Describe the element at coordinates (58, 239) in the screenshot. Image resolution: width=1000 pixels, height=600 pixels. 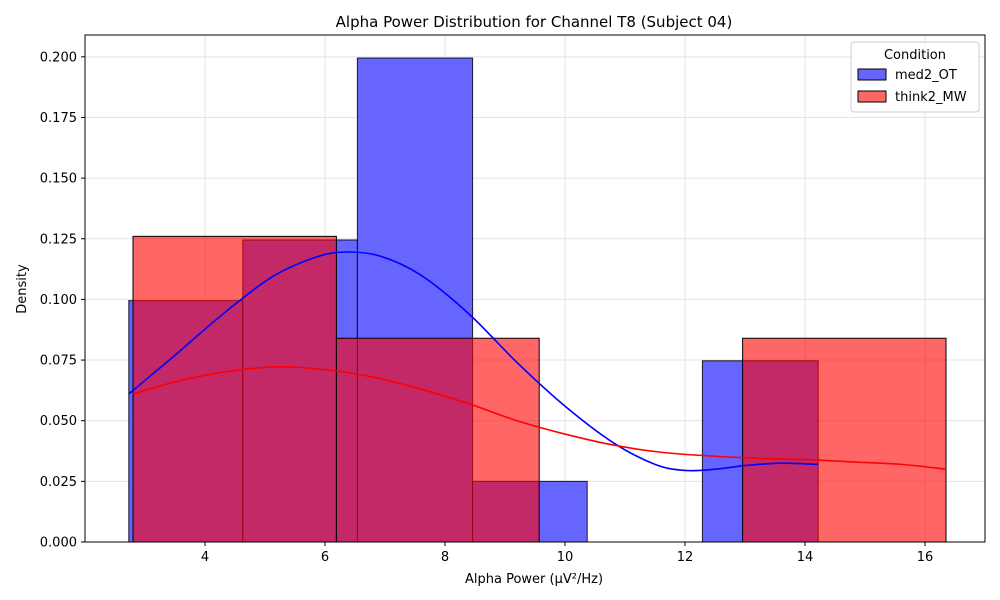
I see `y-tick-label: 0.125` at that location.